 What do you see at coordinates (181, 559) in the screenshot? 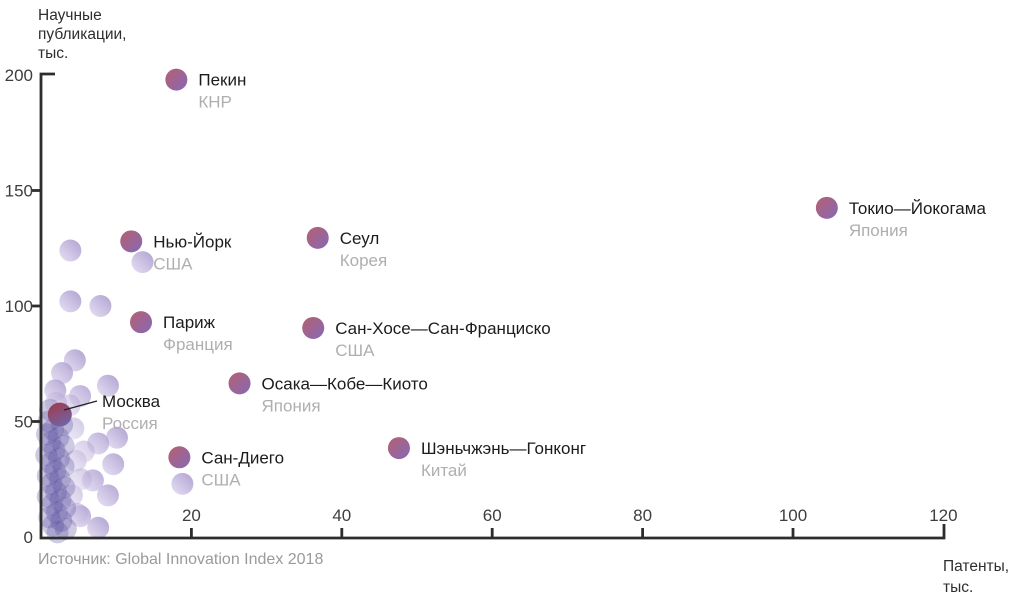
I see `source-caption: Источник: Global Innovation Index 2018` at bounding box center [181, 559].